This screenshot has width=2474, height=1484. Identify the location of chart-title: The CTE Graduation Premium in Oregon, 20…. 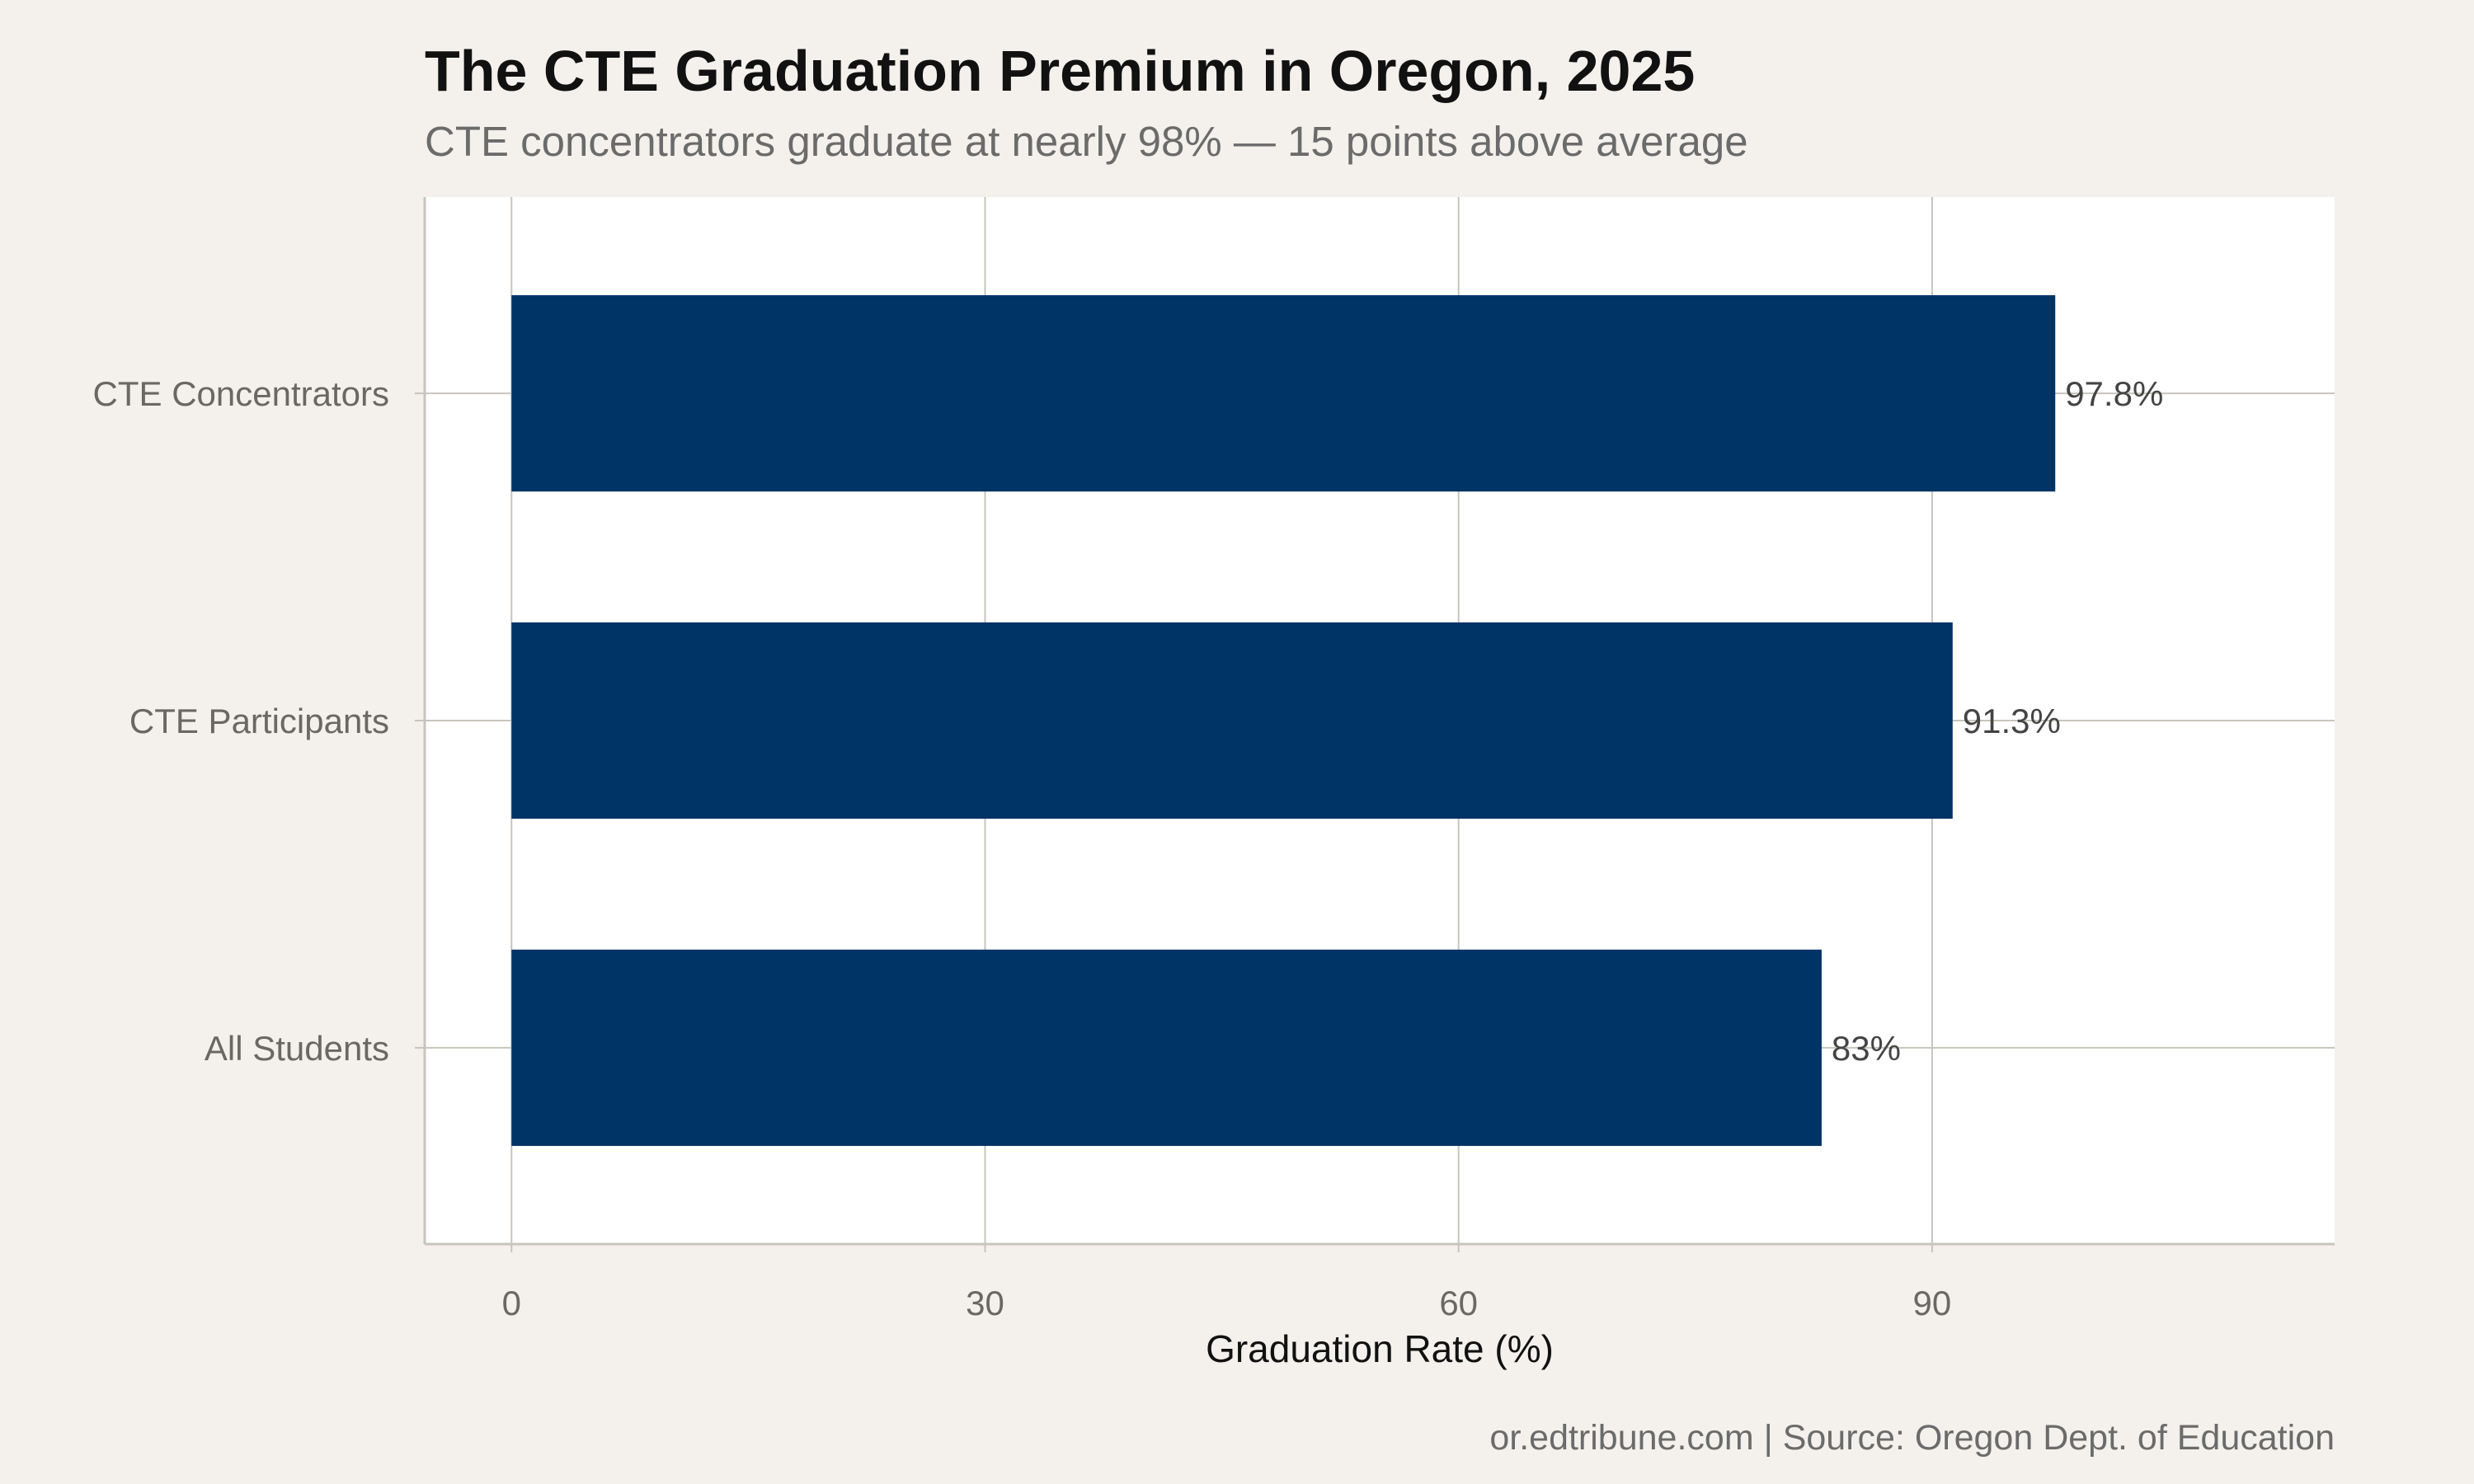
(1060, 71).